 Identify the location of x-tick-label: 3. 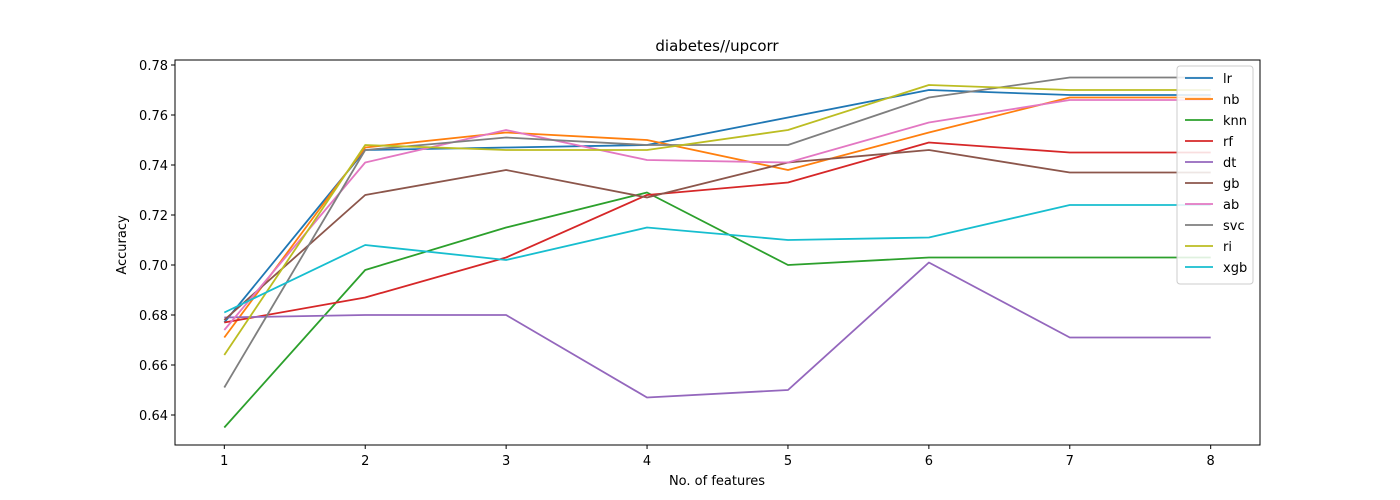
(506, 461).